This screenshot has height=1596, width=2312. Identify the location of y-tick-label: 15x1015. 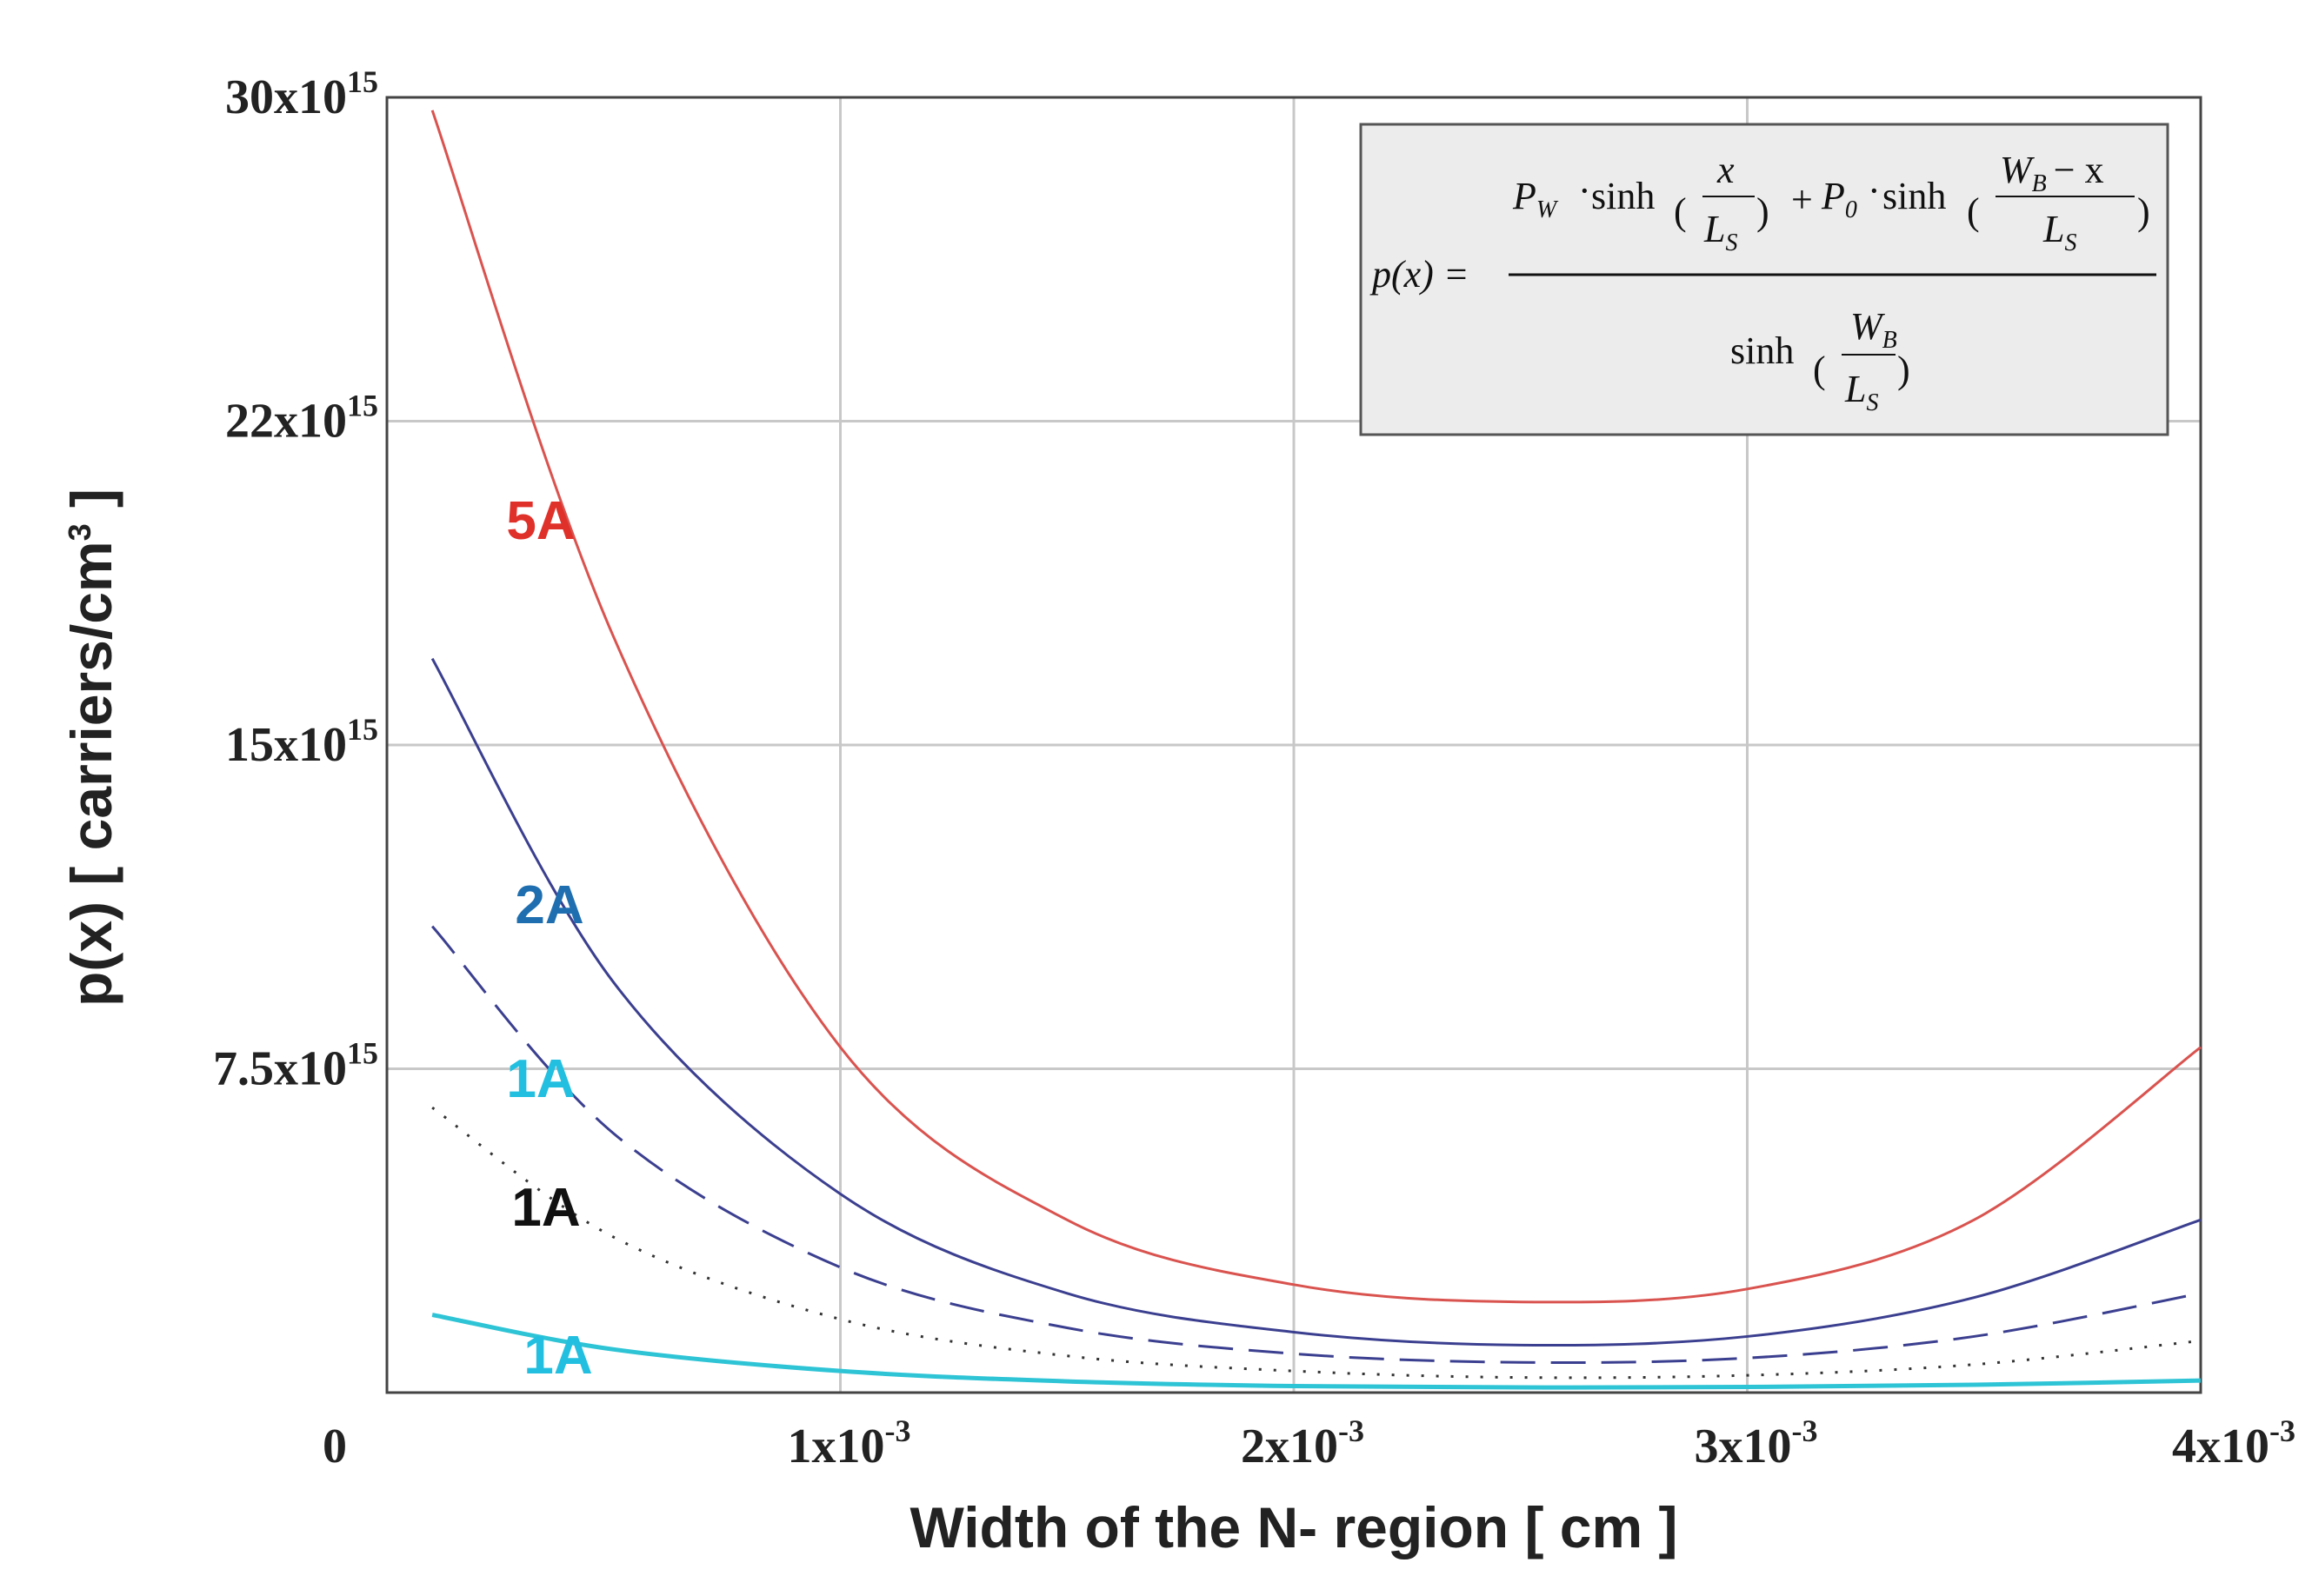
(302, 742).